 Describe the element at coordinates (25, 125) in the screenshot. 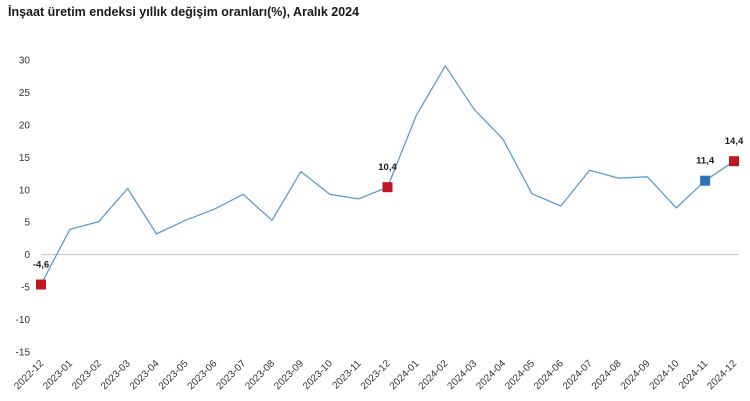

I see `y-tick-label: 20` at that location.